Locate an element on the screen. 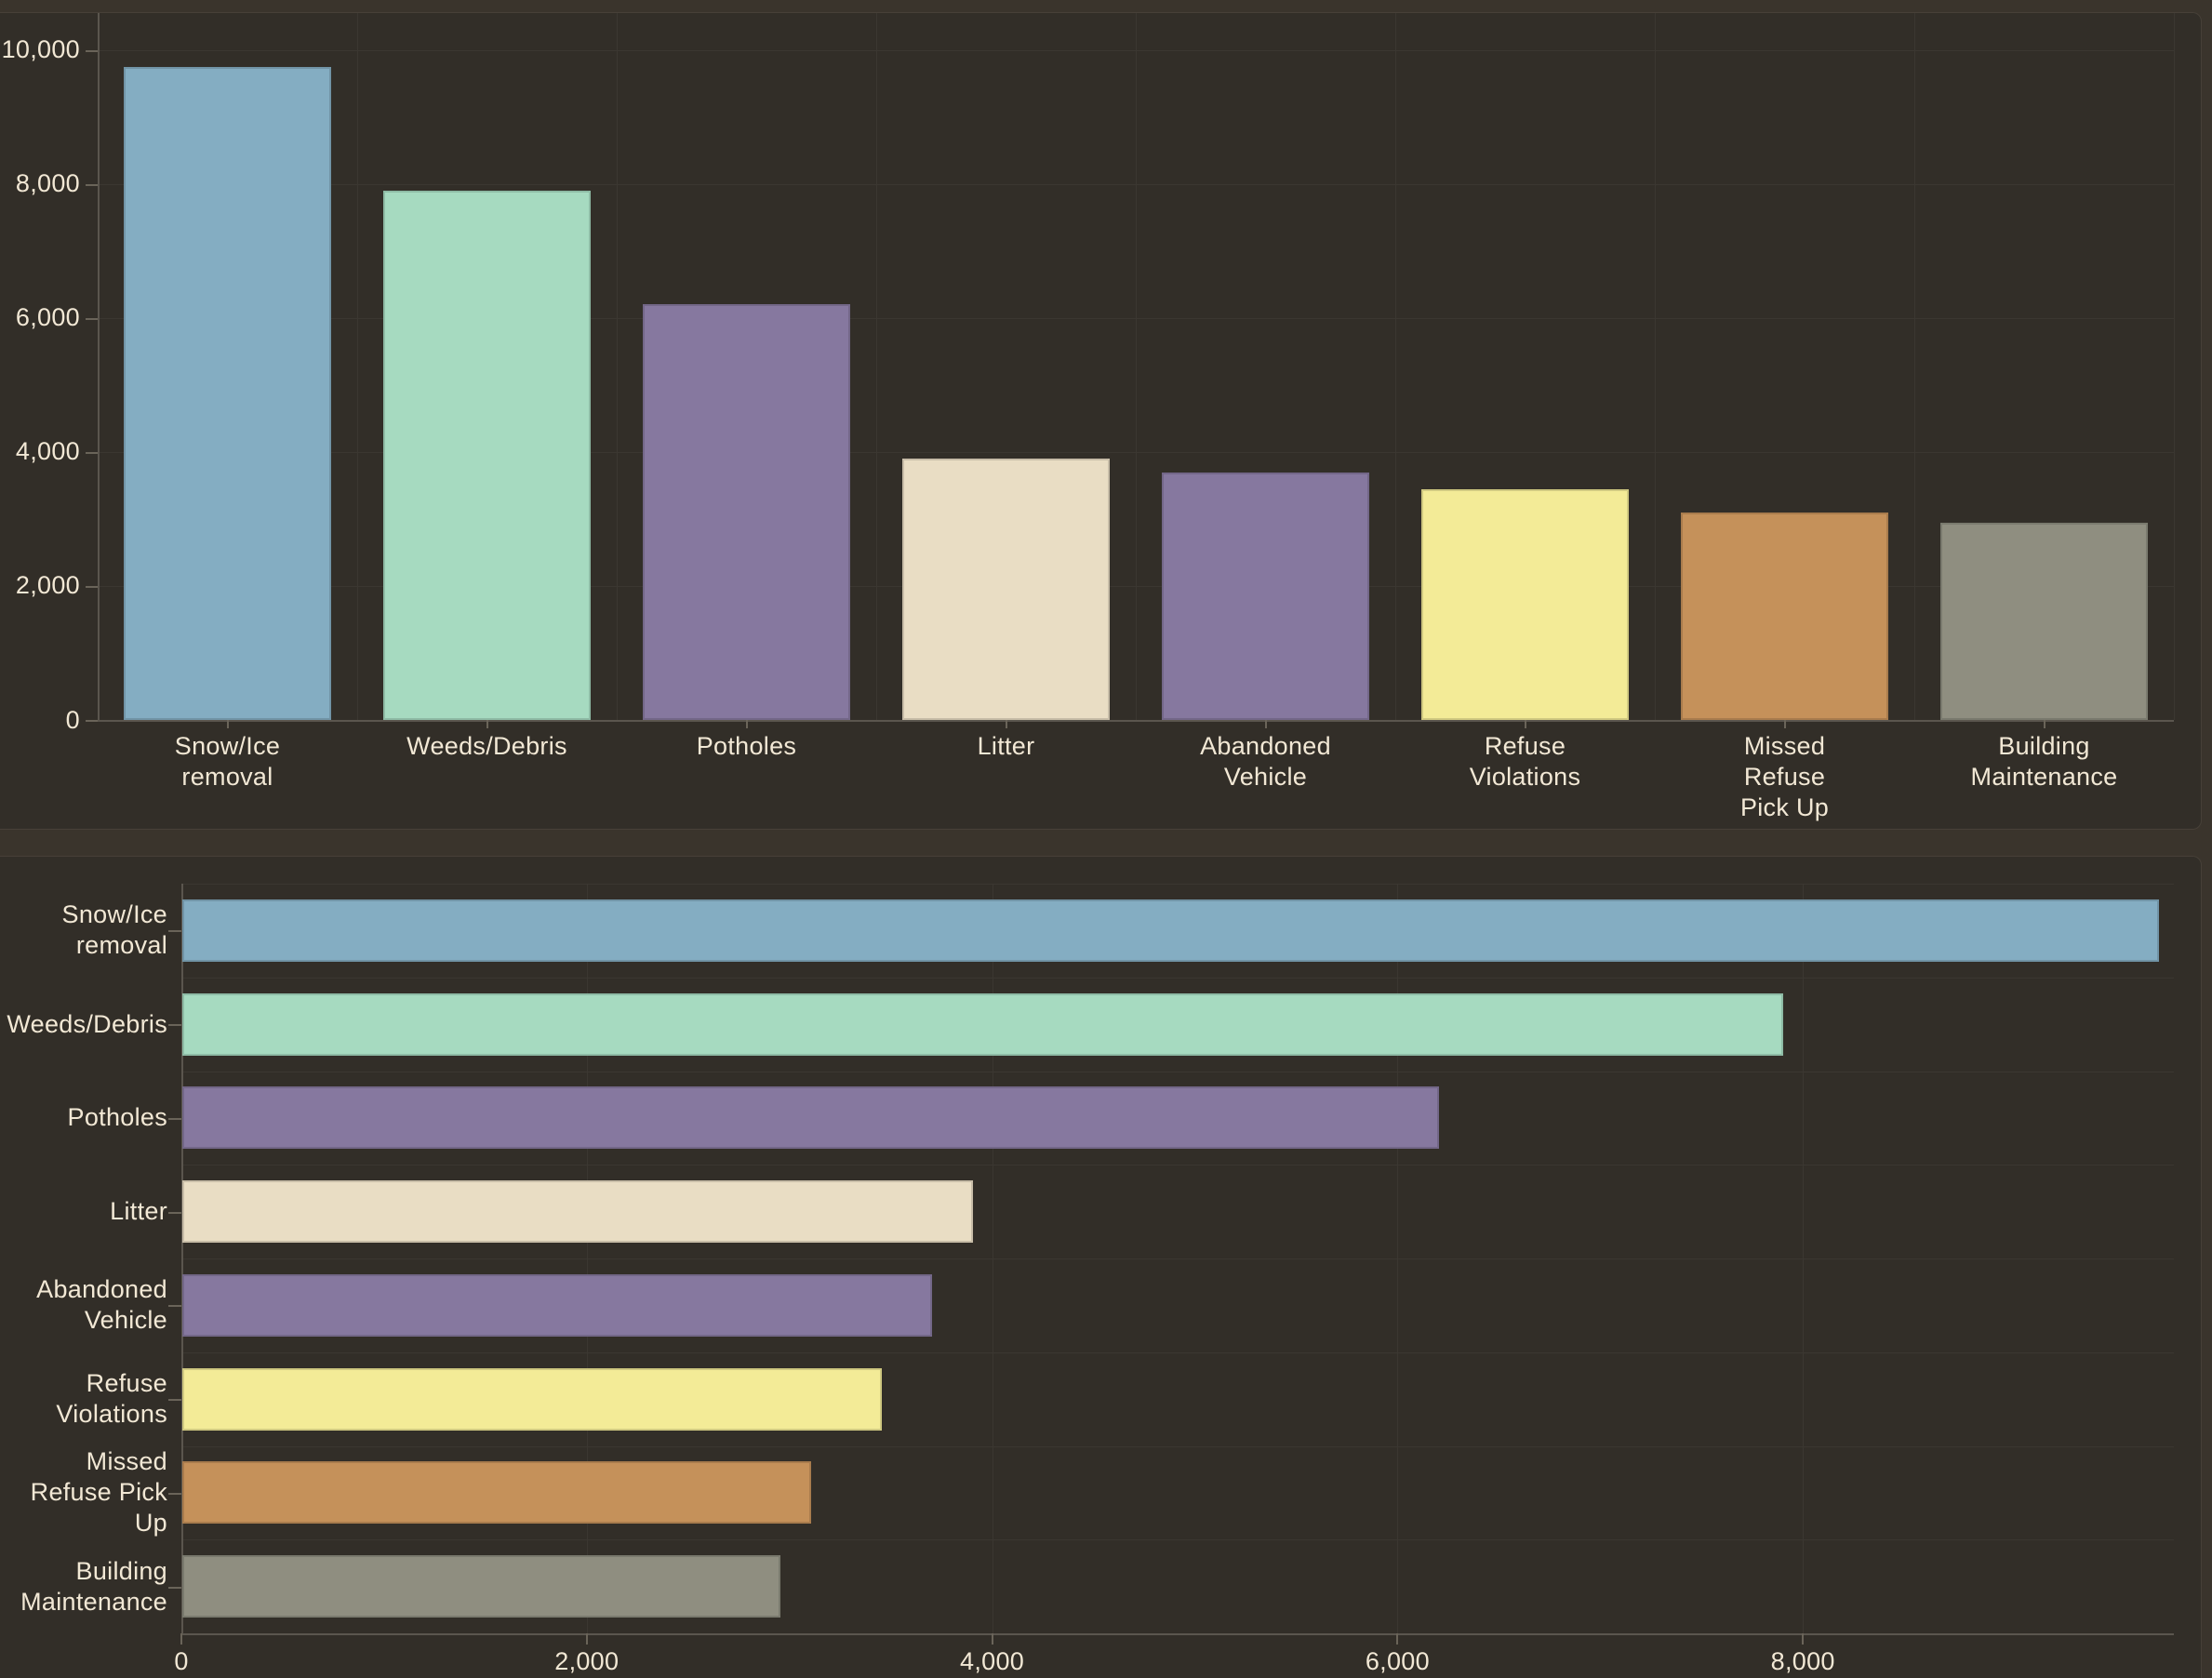 This screenshot has width=2212, height=1678. row-bar-abandoned-vehicle is located at coordinates (557, 1305).